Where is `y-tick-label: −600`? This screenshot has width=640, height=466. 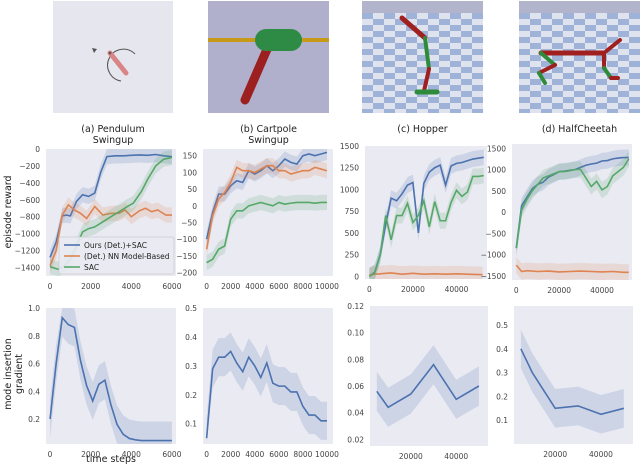
y-tick-label: −600 is located at coordinates (29, 200).